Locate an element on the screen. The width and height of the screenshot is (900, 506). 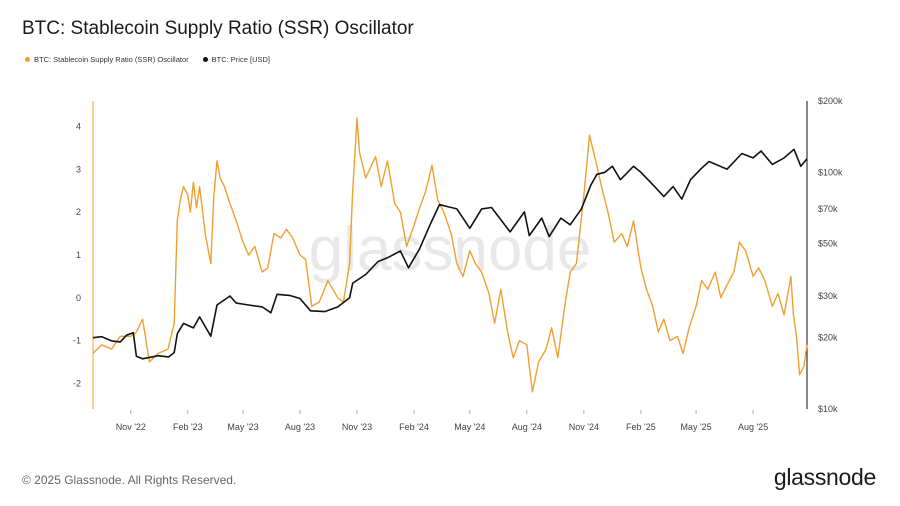
right-tick-label: $30k is located at coordinates (828, 296).